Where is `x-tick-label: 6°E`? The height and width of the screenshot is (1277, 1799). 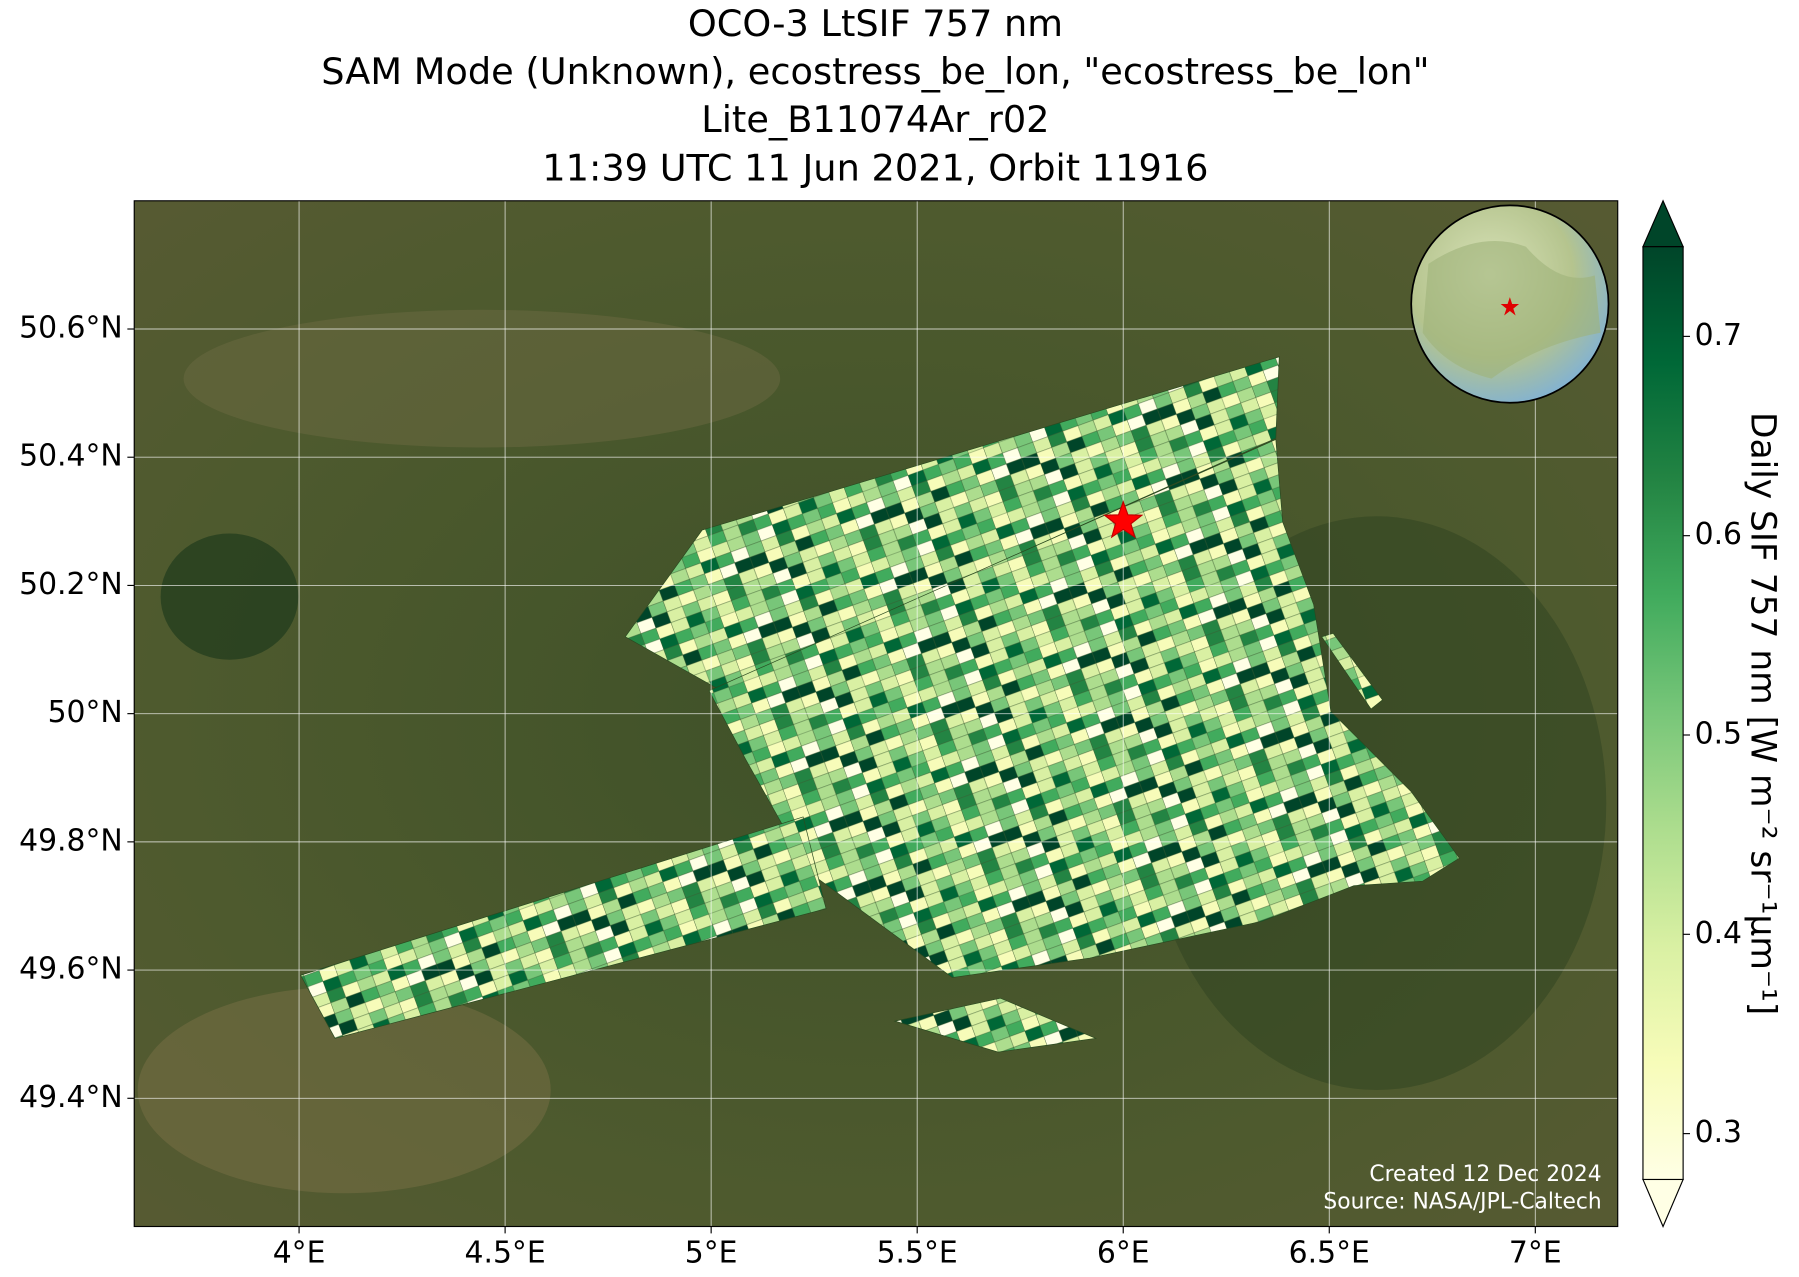 x-tick-label: 6°E is located at coordinates (1123, 1253).